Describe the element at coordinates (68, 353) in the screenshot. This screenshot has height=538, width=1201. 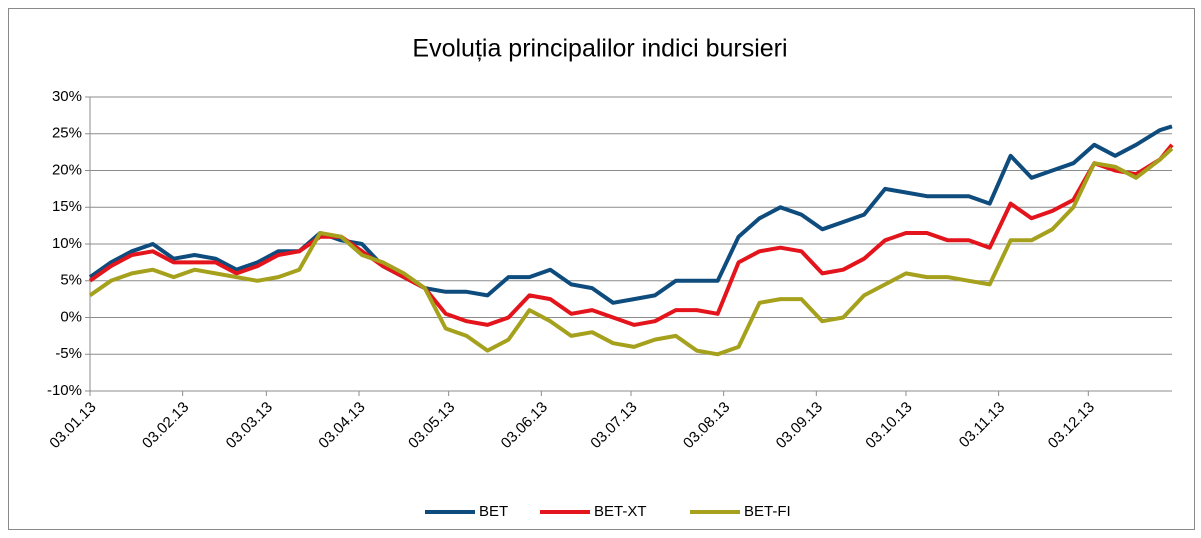
I see `y-tick-label: -5%` at that location.